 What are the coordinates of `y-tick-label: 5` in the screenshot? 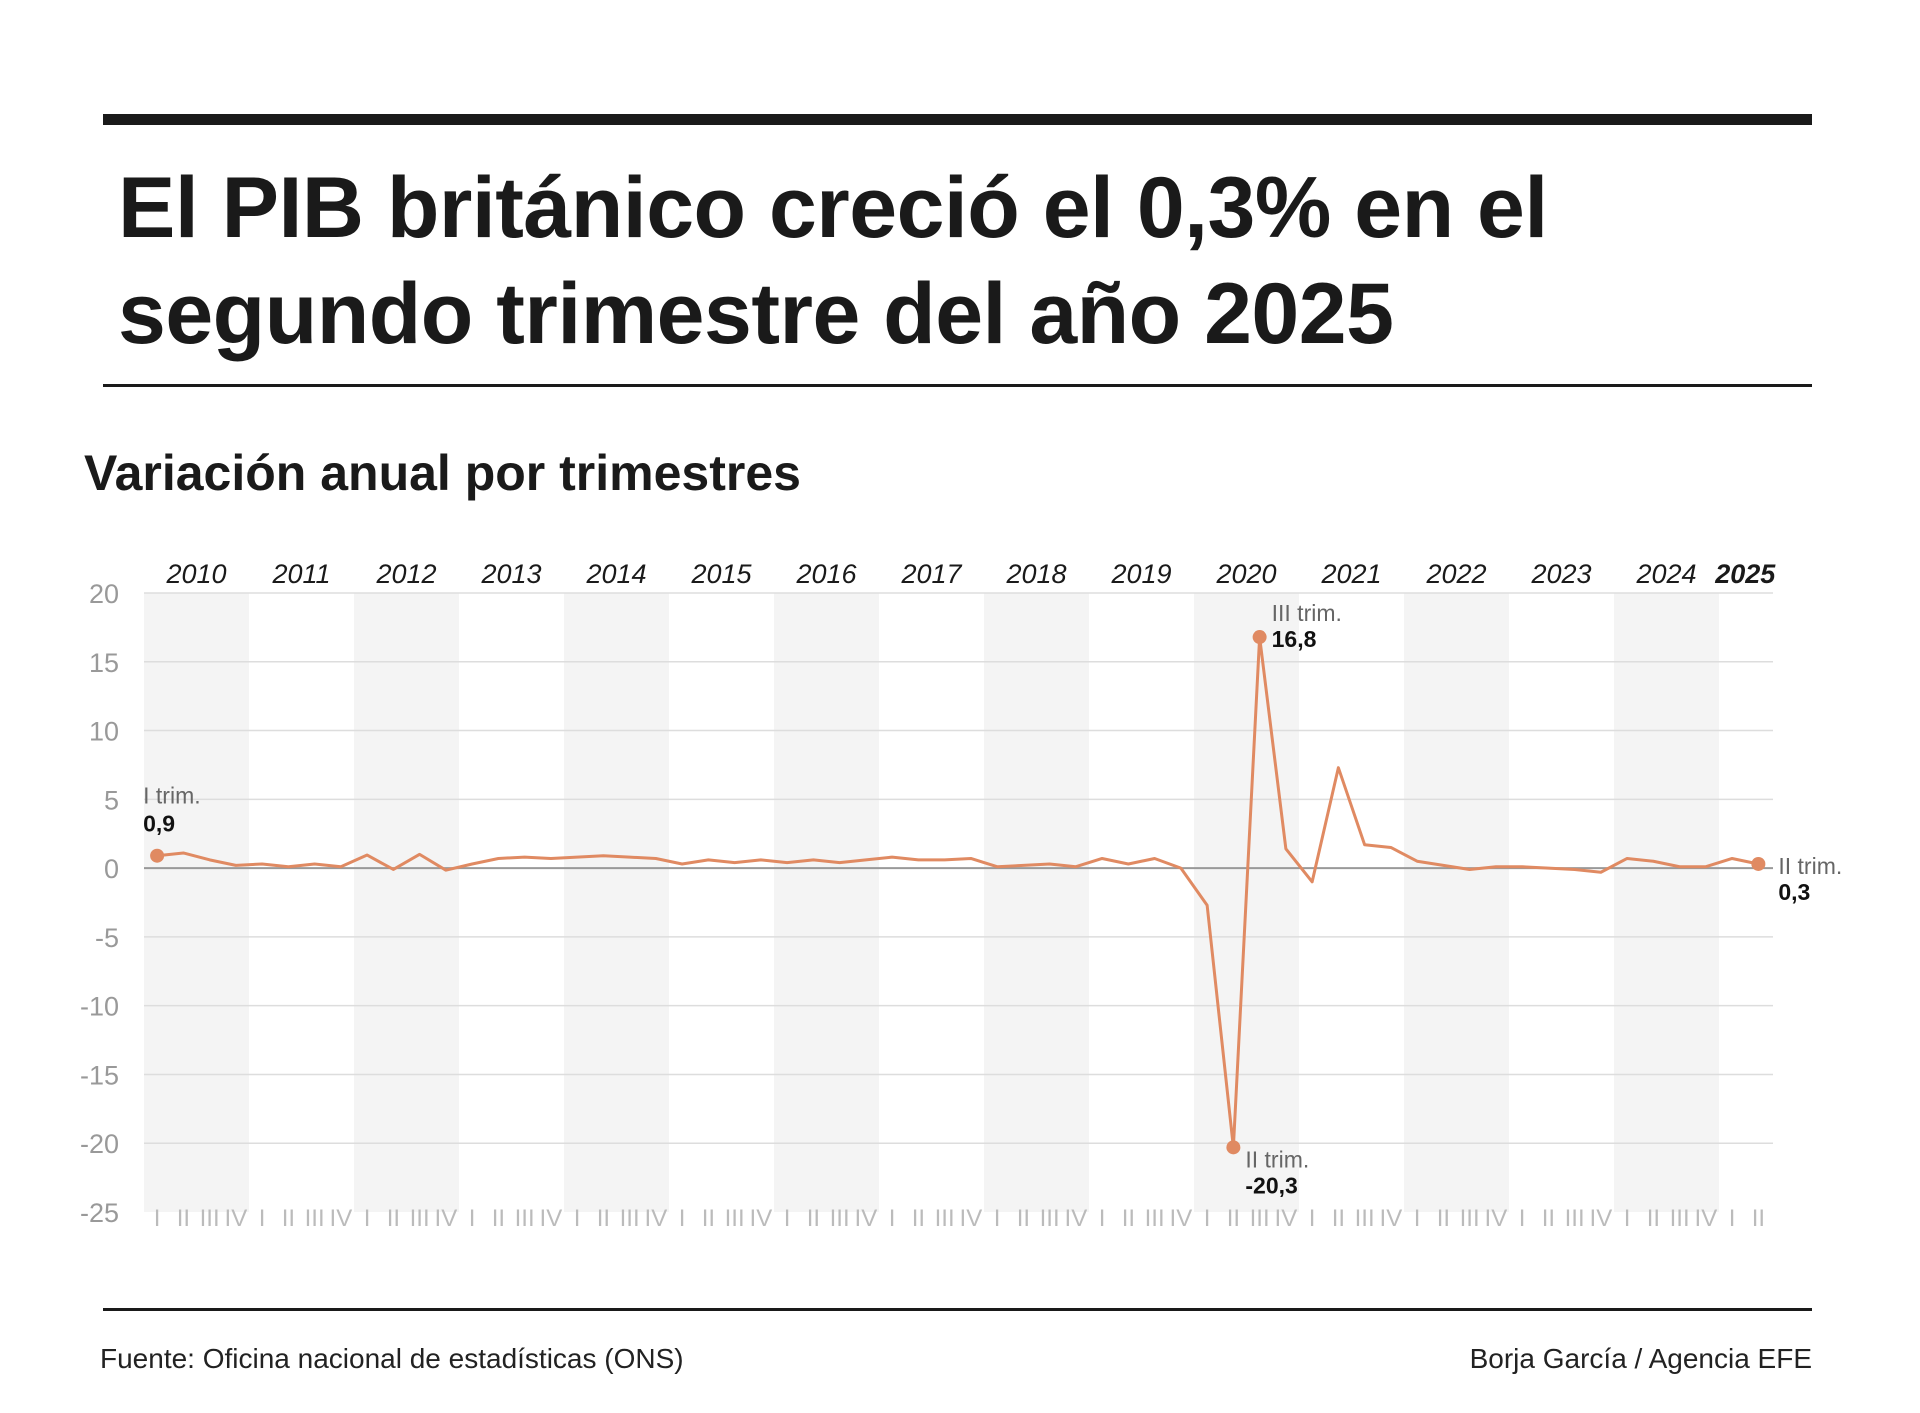 It's located at (111, 800).